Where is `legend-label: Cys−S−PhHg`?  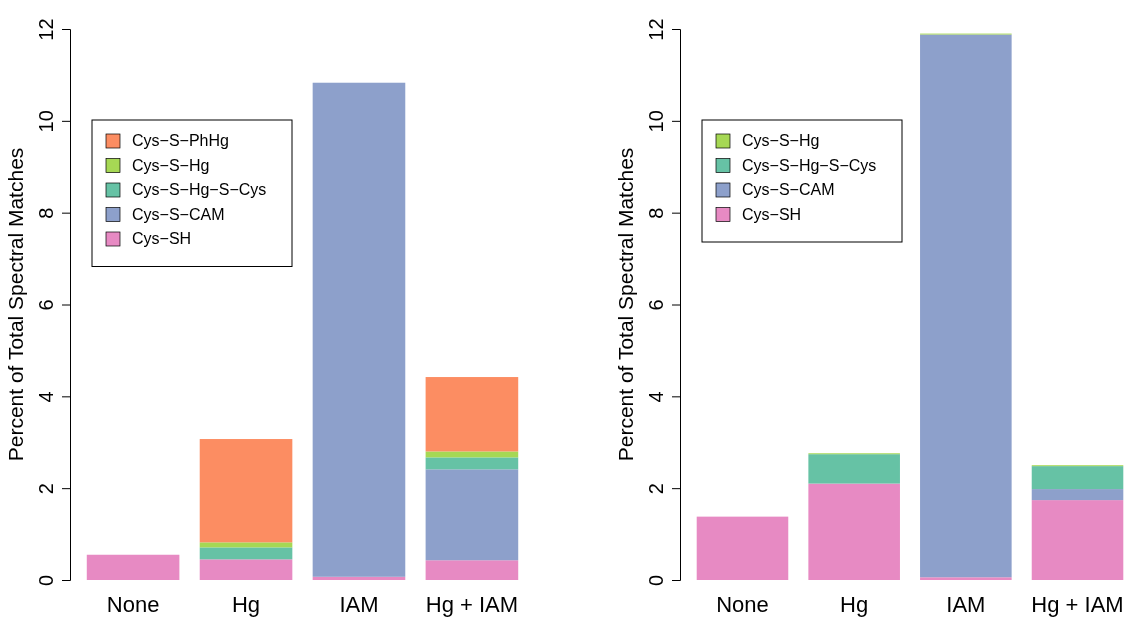
legend-label: Cys−S−PhHg is located at coordinates (180, 140).